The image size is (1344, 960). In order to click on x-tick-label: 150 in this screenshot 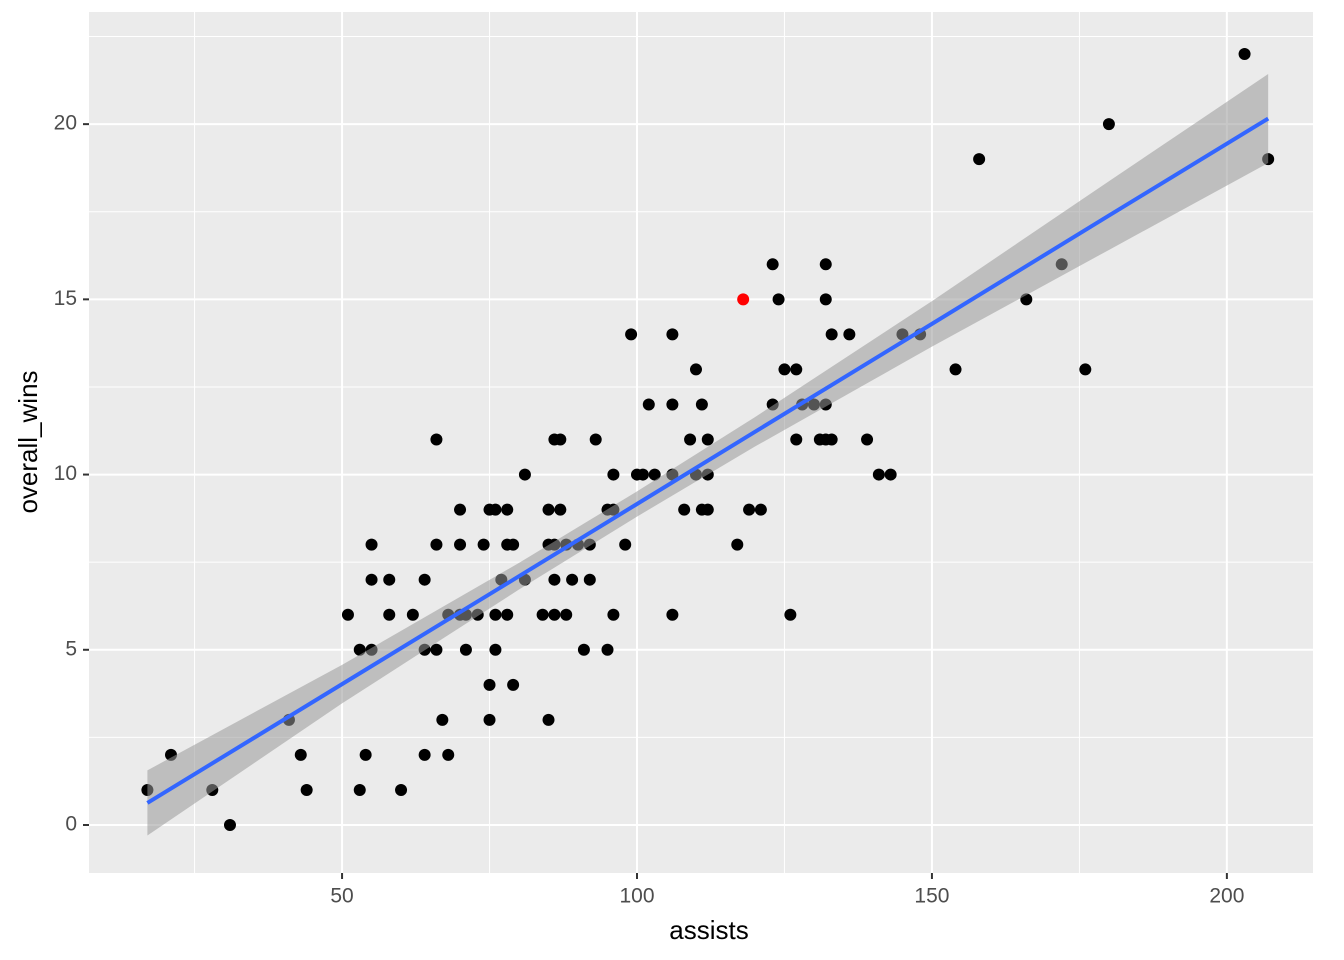, I will do `click(931, 896)`.